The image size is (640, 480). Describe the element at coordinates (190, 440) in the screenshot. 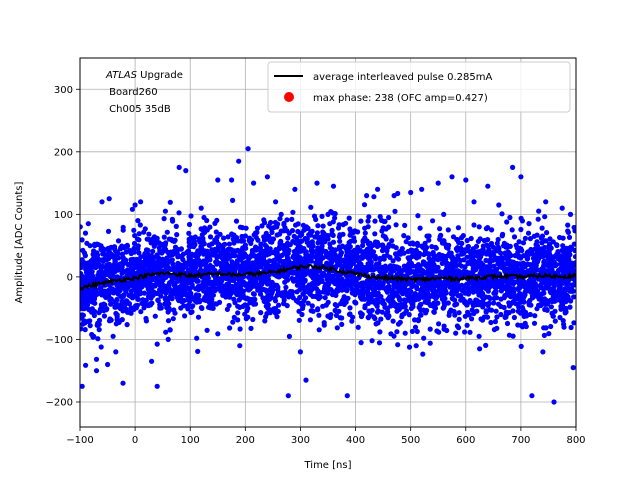

I see `x-tick-label: 100` at that location.